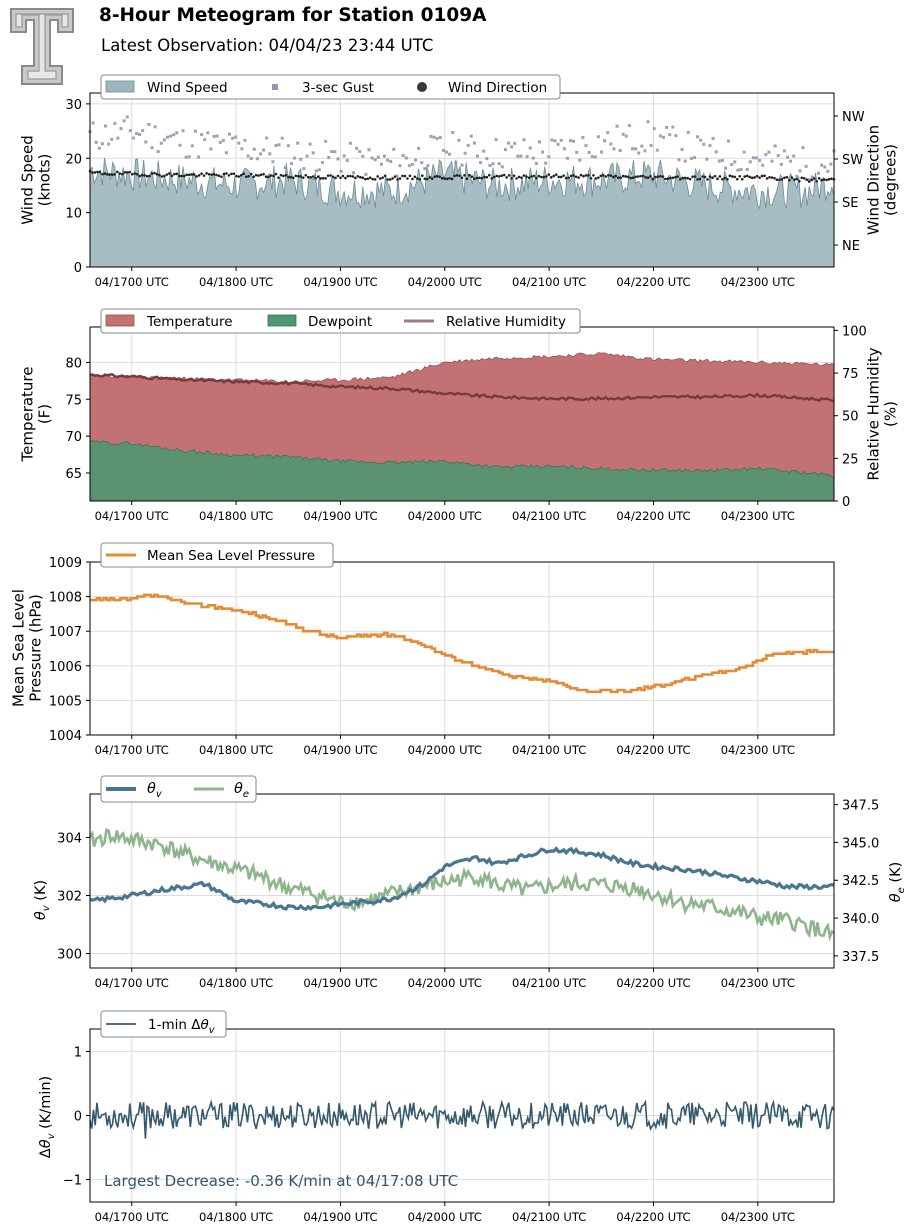 This screenshot has width=913, height=1231. I want to click on legend-box, so click(330, 87).